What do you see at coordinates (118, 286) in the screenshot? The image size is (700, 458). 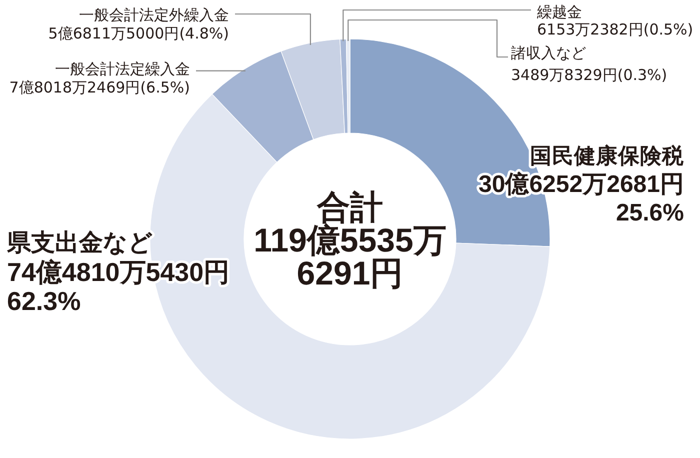 I see `data-label: 74億4810万5430円 62.3%` at bounding box center [118, 286].